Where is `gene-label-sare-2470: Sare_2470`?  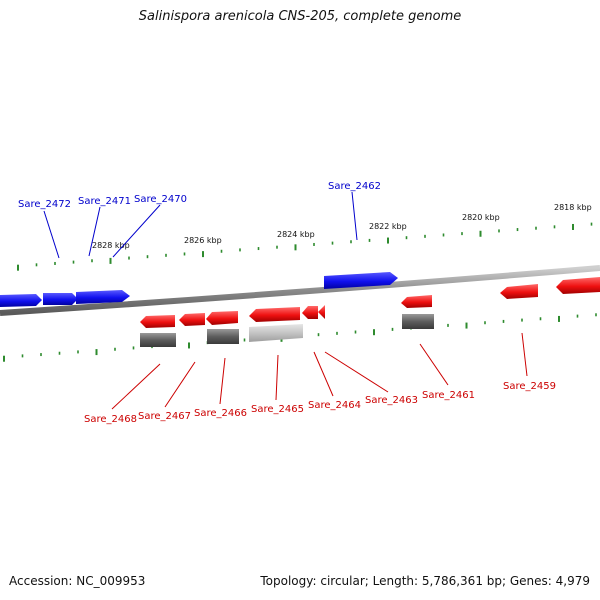
gene-label-sare-2470: Sare_2470 is located at coordinates (160, 199).